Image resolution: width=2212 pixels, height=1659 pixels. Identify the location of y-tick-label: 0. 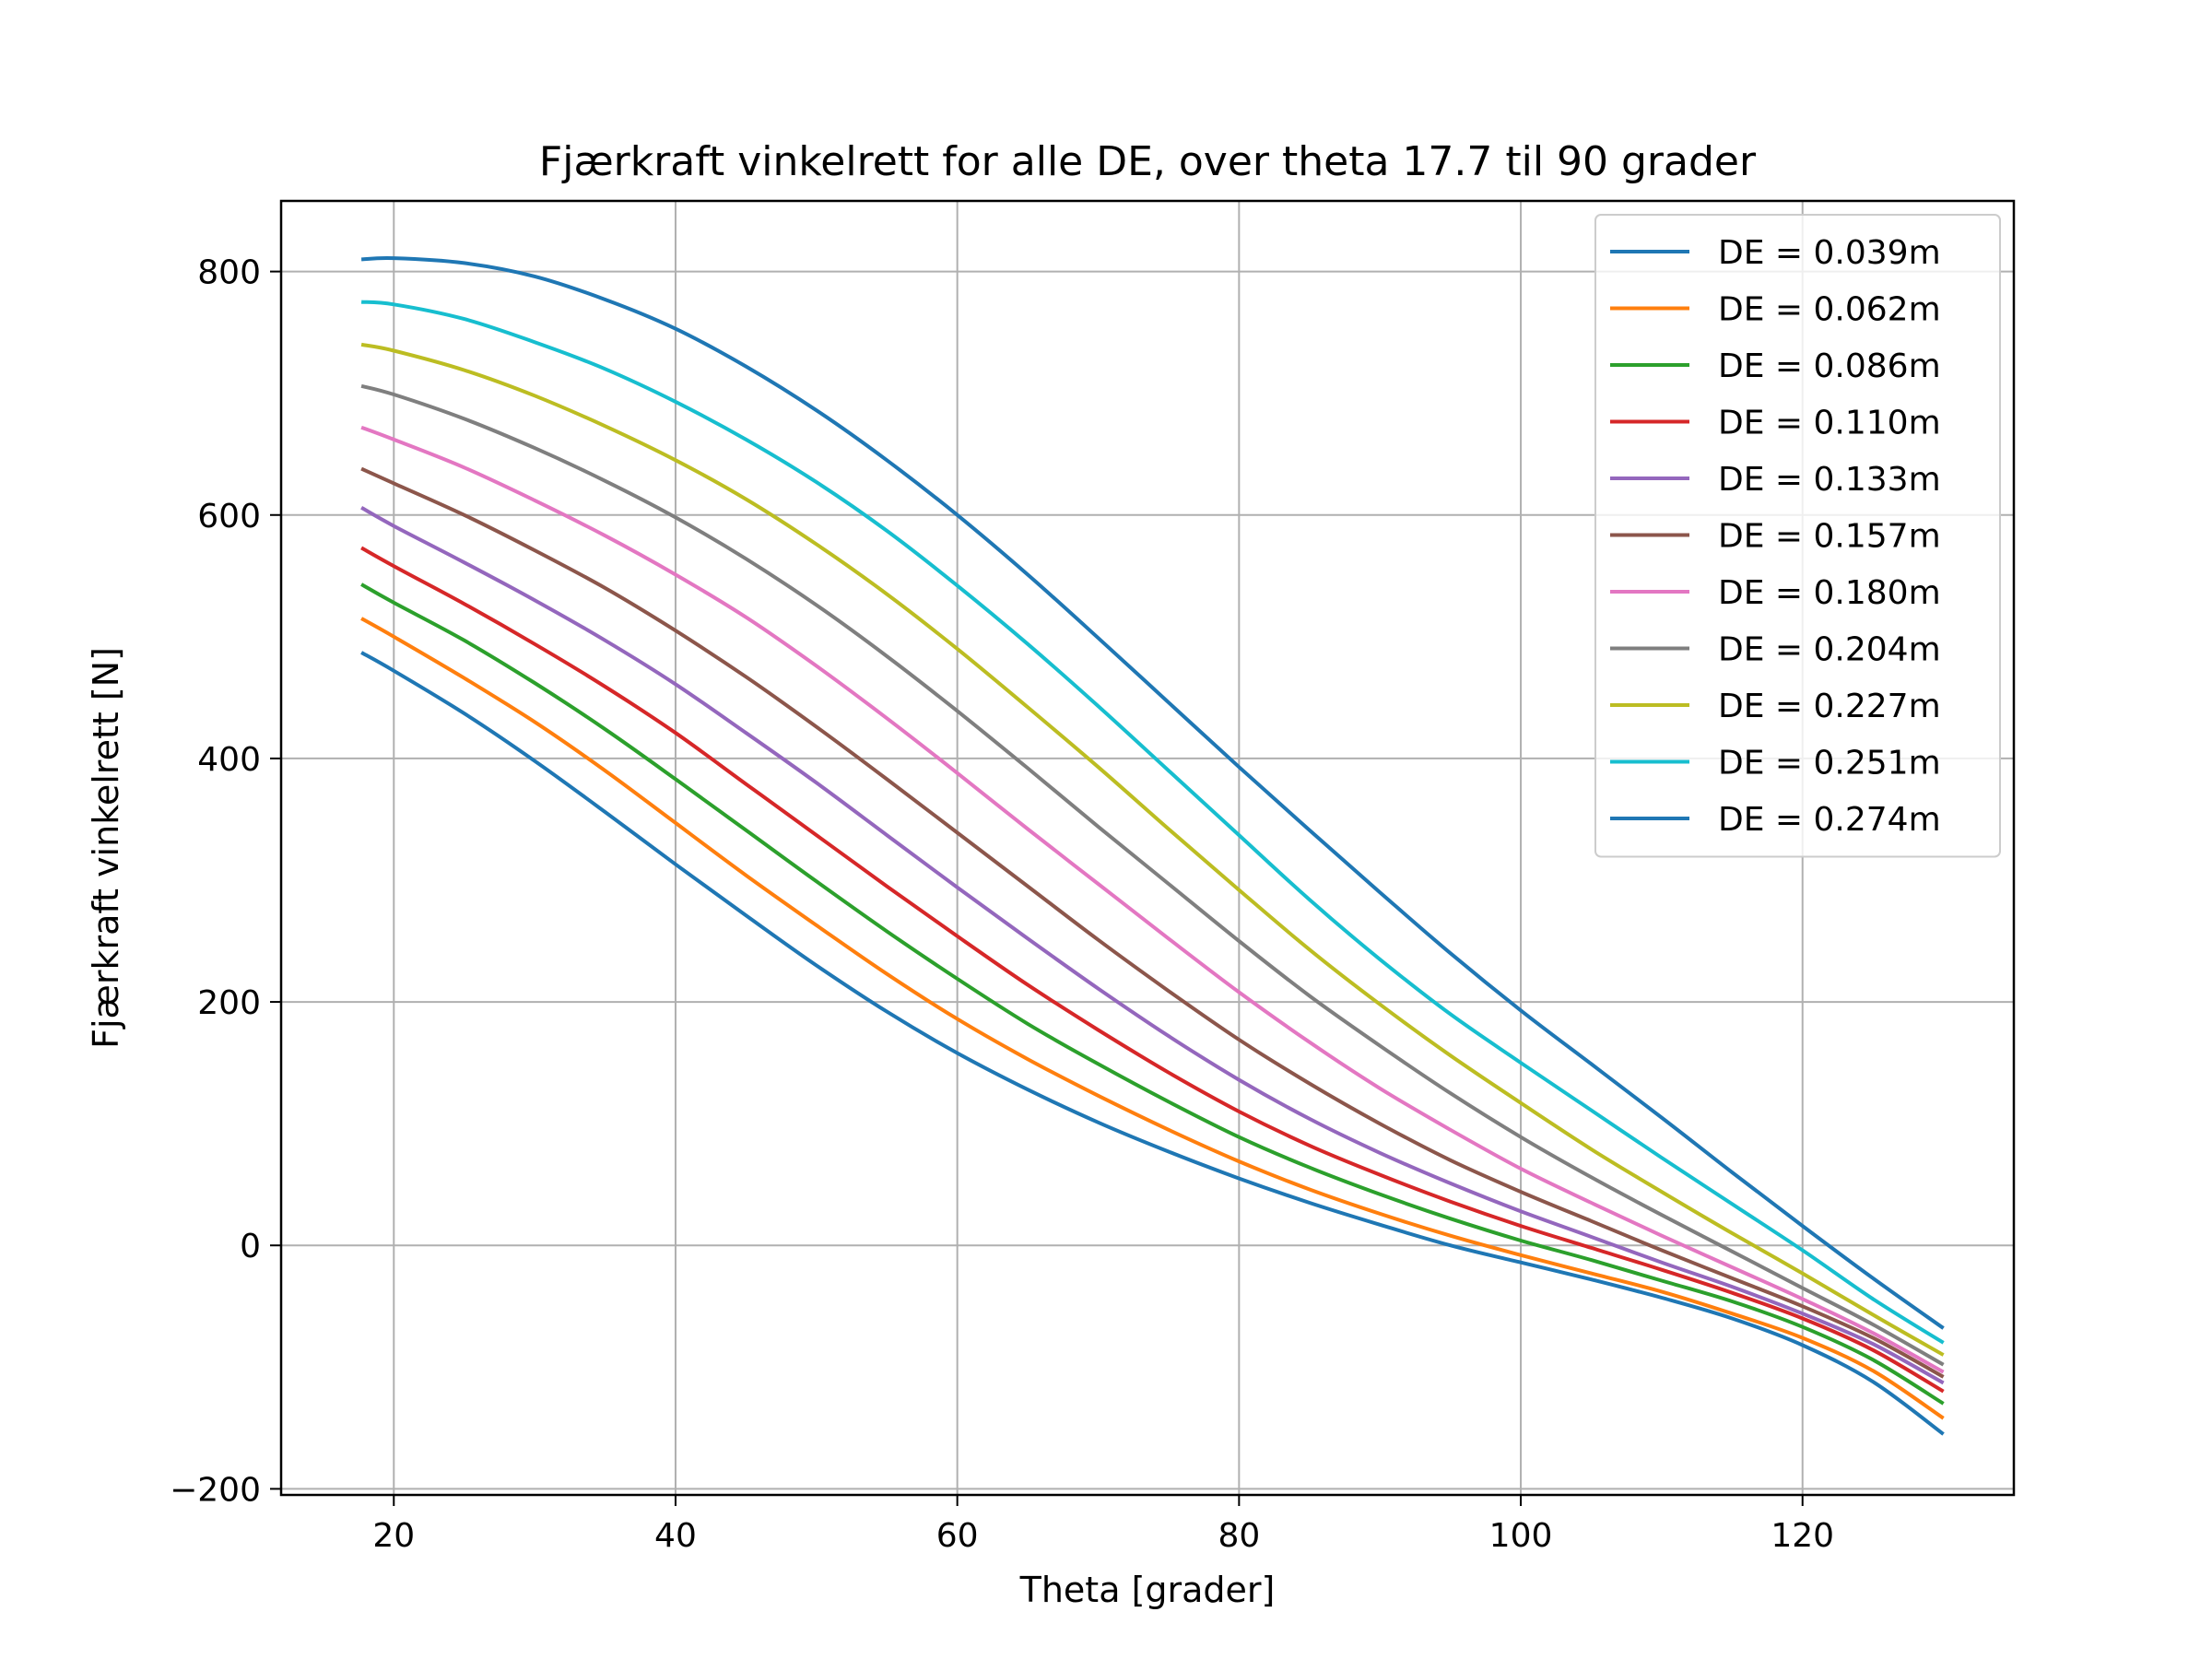
(250, 1246).